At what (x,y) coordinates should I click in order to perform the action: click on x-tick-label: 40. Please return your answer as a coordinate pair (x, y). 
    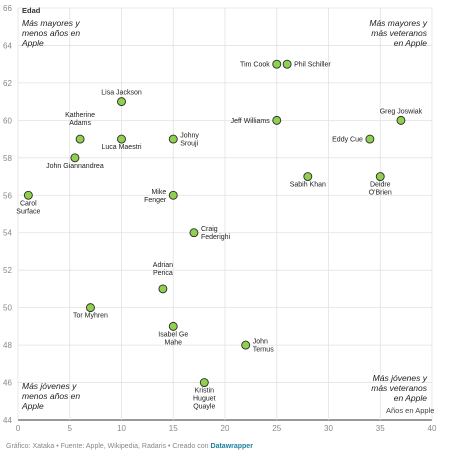
    Looking at the image, I should click on (432, 428).